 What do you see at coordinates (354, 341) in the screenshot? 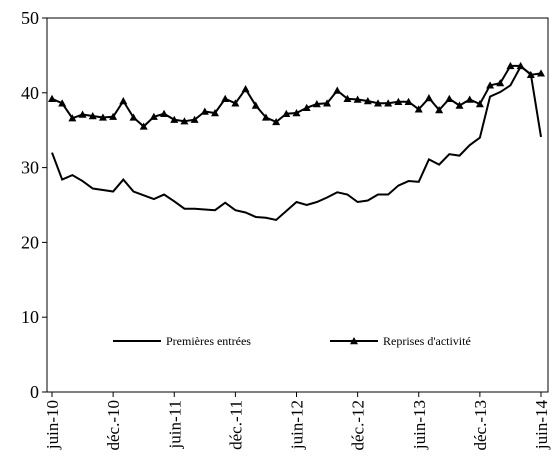
I see `legend-marker` at bounding box center [354, 341].